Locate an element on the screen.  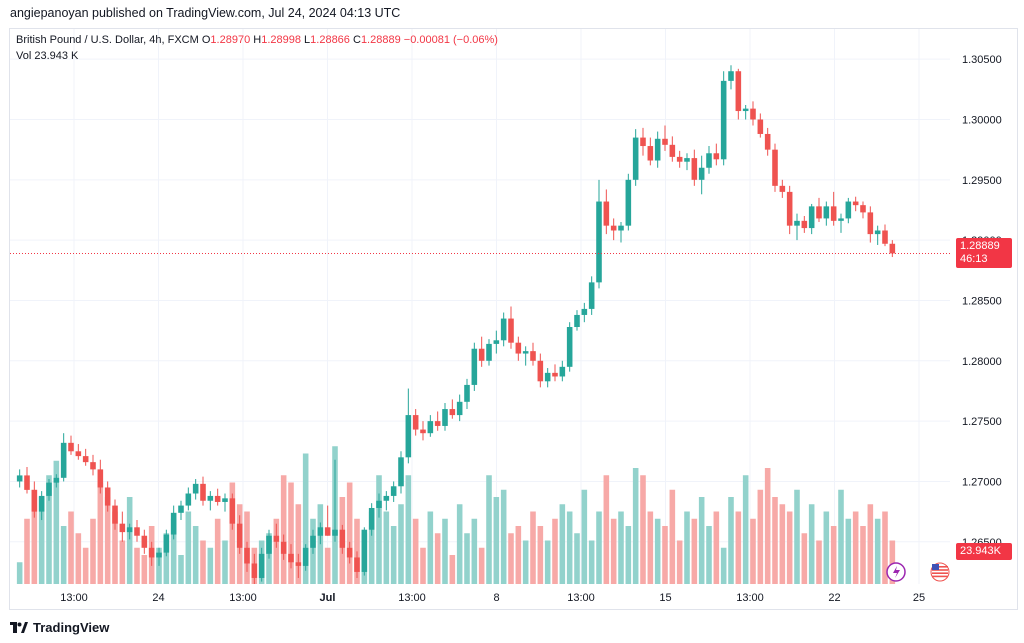
symbol-title: British Pound / U.S. Dollar, 4h, FXCM is located at coordinates (107, 40).